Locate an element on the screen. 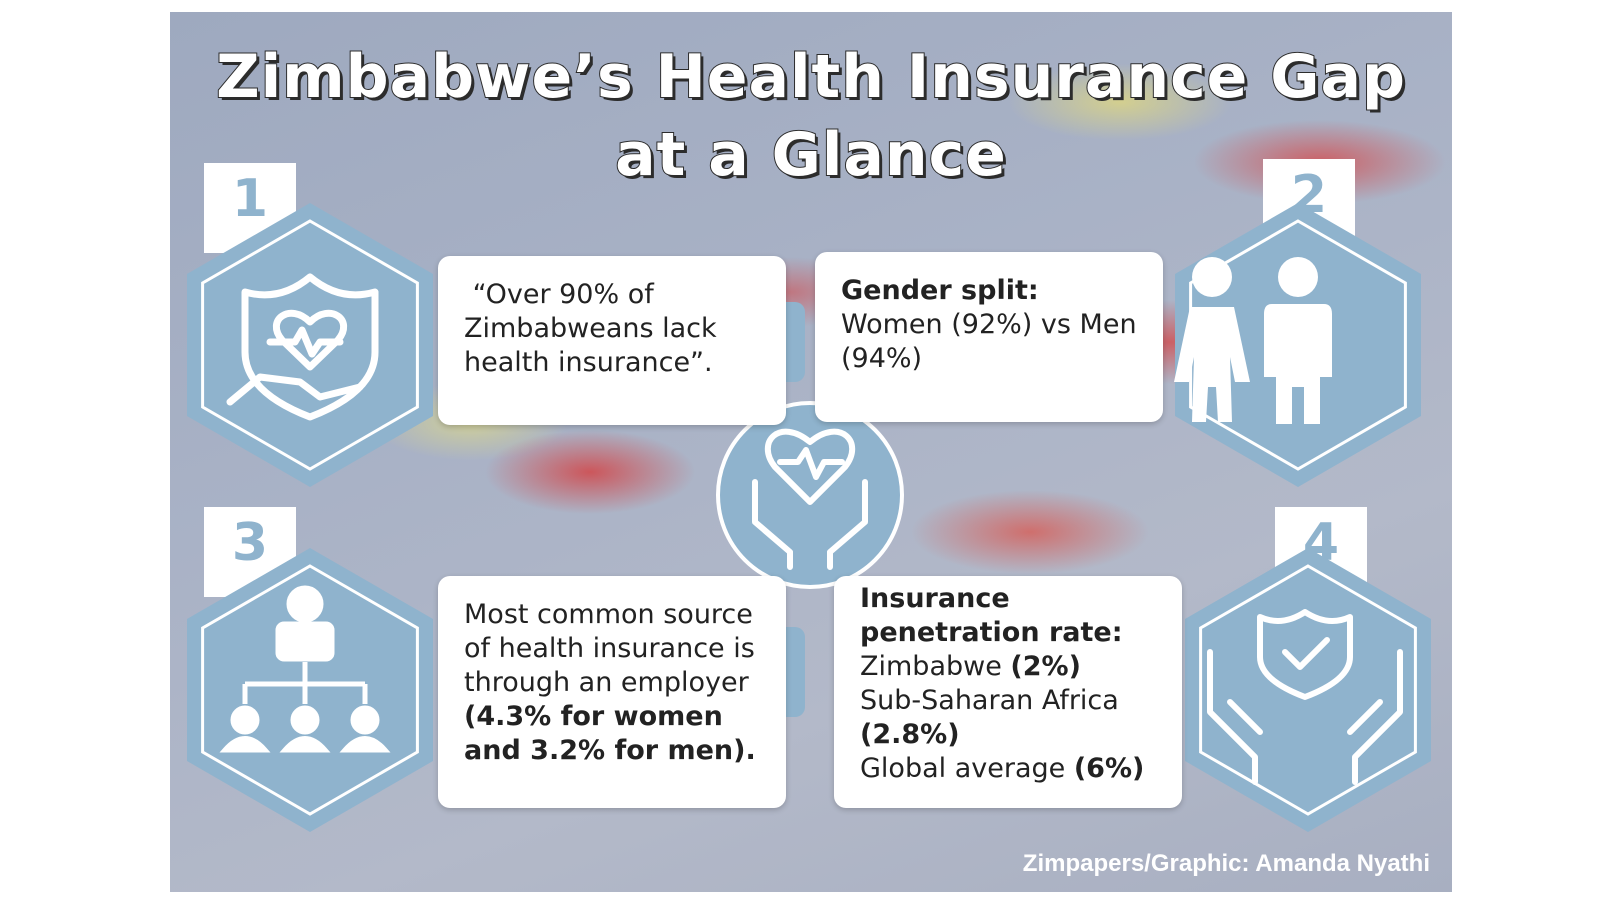 The image size is (1600, 900). info-card: Gender split: Women (92%) vs Men (94%) is located at coordinates (989, 337).